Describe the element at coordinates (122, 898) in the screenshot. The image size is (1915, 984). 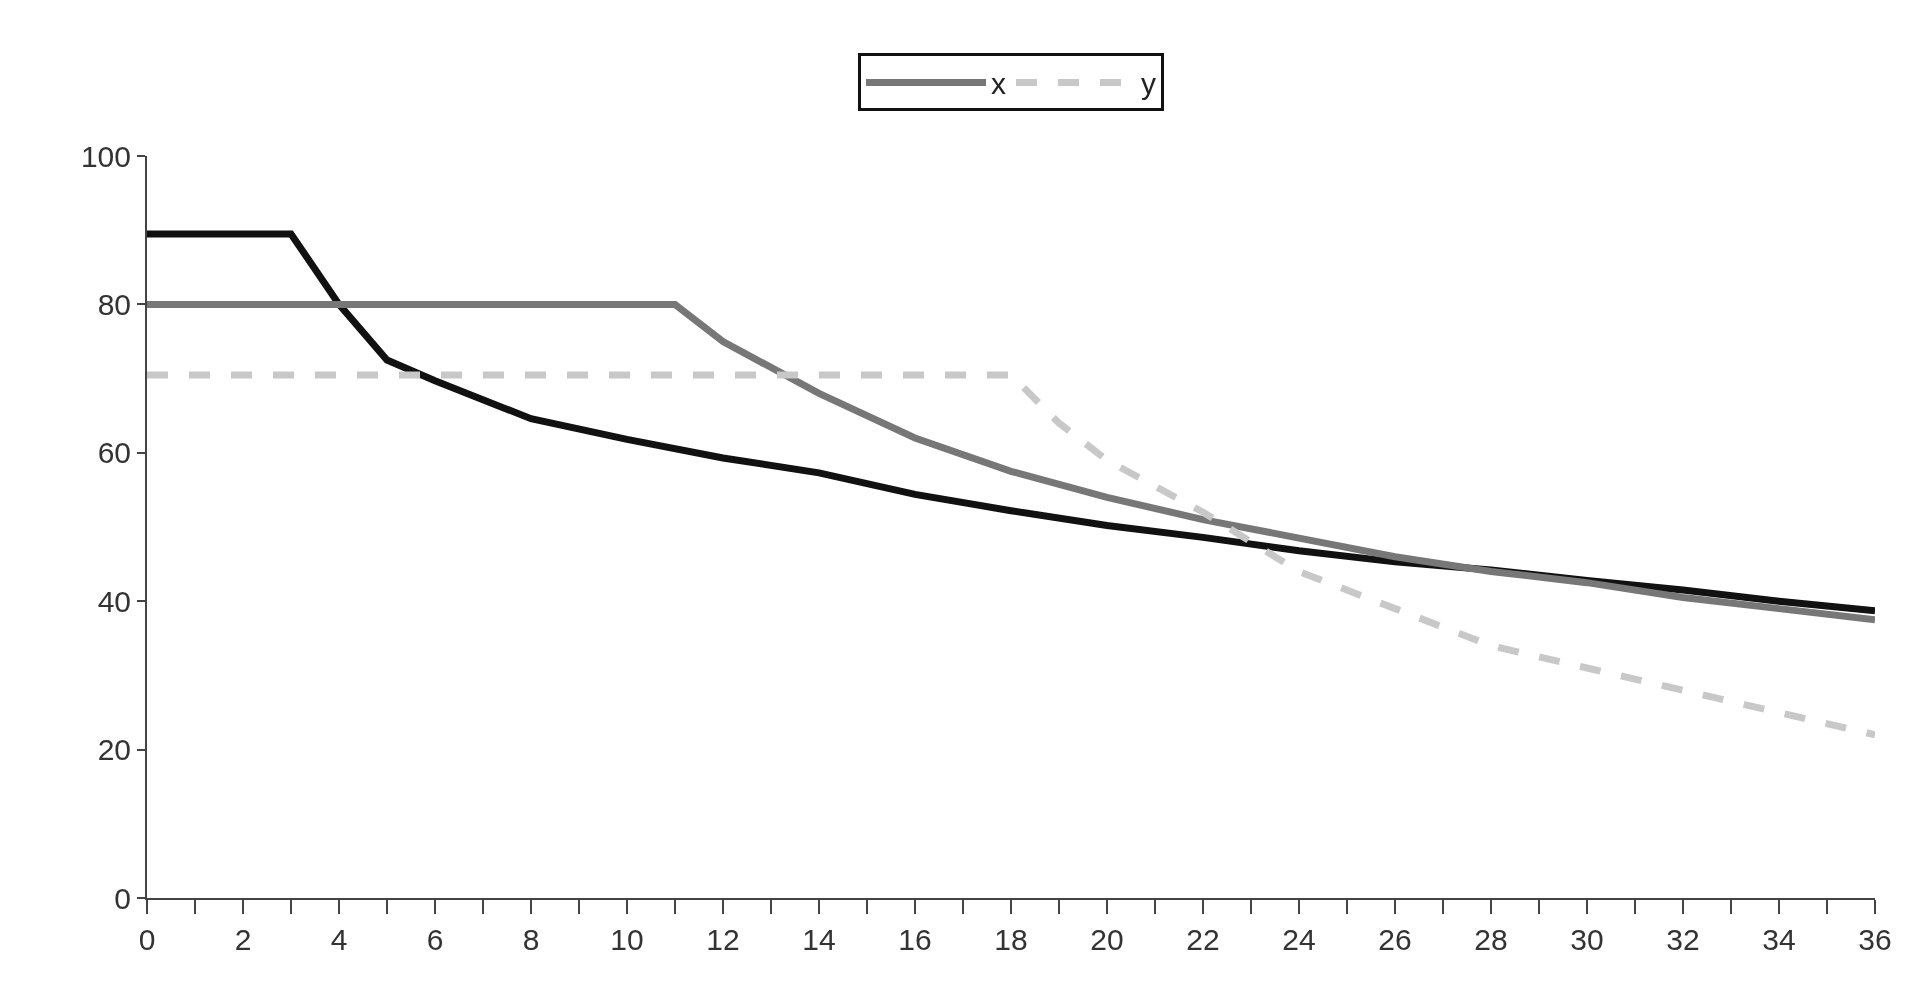
I see `y-tick-label: 0` at that location.